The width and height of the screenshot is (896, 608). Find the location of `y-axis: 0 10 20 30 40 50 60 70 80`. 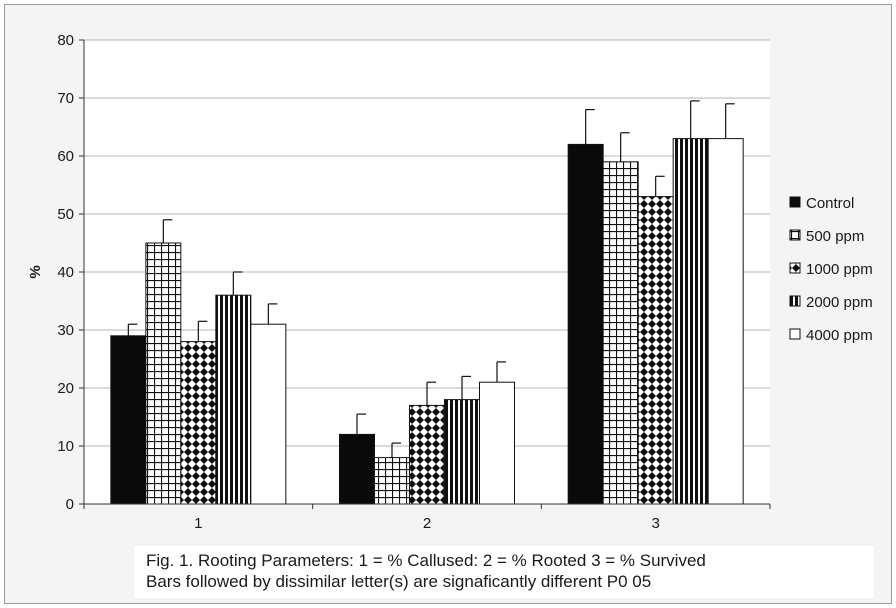

y-axis: 0 10 20 30 40 50 60 70 80 is located at coordinates (71, 272).